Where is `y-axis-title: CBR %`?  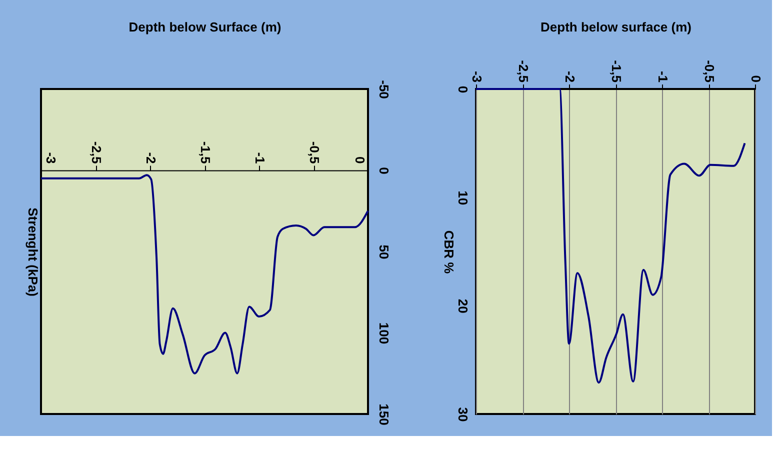 y-axis-title: CBR % is located at coordinates (449, 252).